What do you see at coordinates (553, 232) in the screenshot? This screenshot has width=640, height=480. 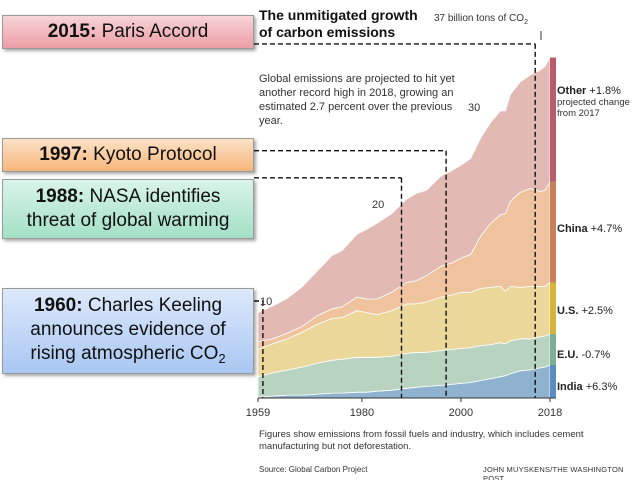 I see `bar-china` at bounding box center [553, 232].